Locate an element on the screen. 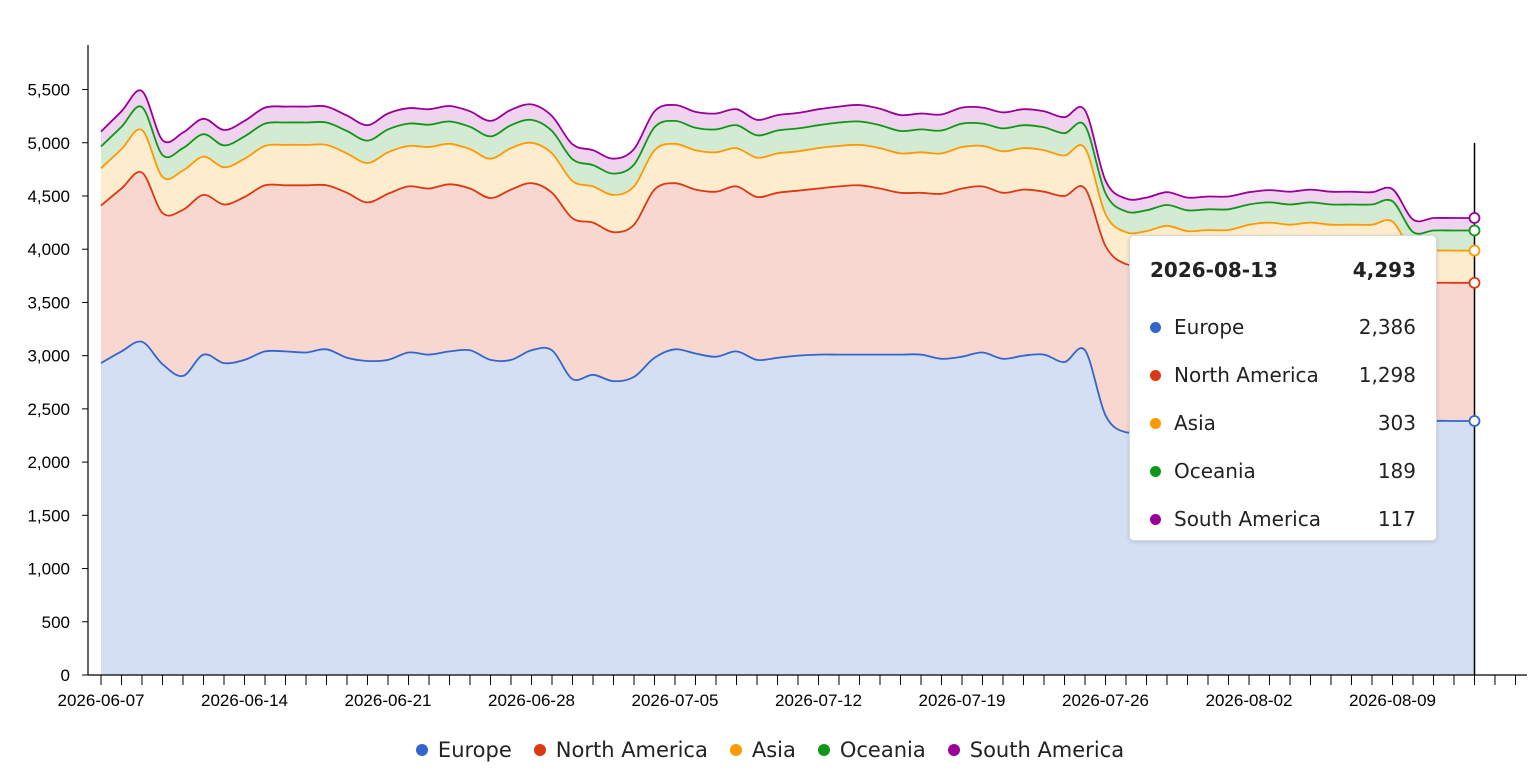 The image size is (1540, 780). y-tick-label: 4,000 is located at coordinates (48, 249).